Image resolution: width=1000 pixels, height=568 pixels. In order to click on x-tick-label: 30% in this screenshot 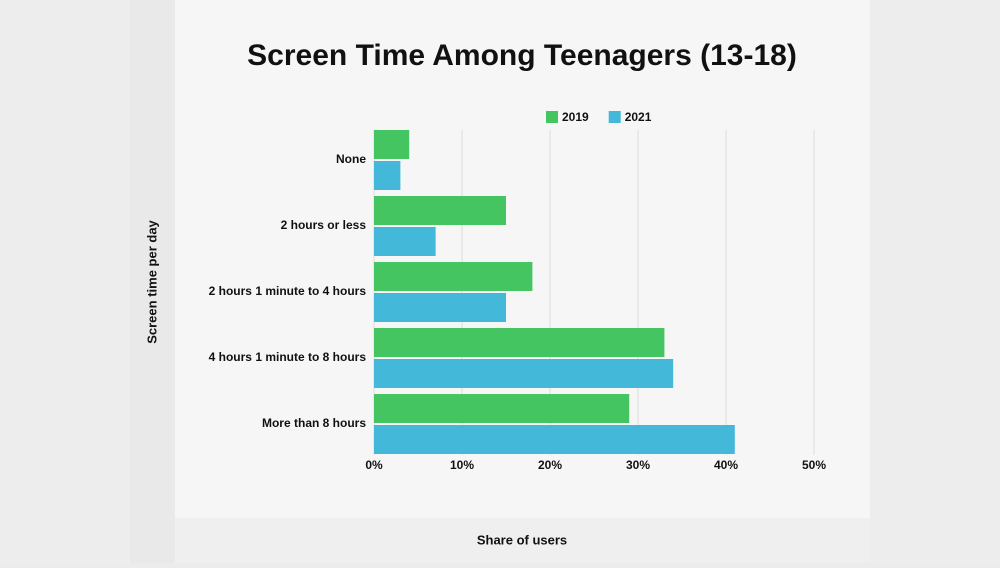, I will do `click(638, 465)`.